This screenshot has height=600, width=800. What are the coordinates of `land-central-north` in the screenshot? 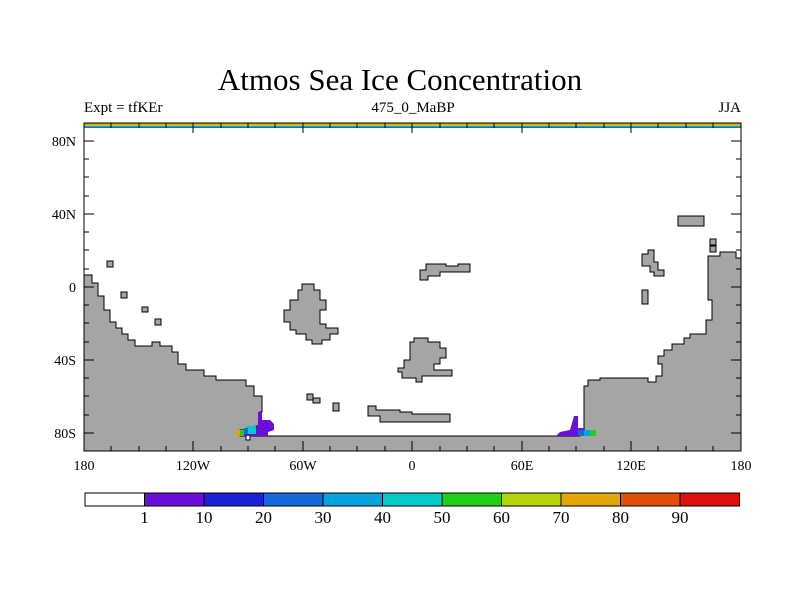 It's located at (311, 314).